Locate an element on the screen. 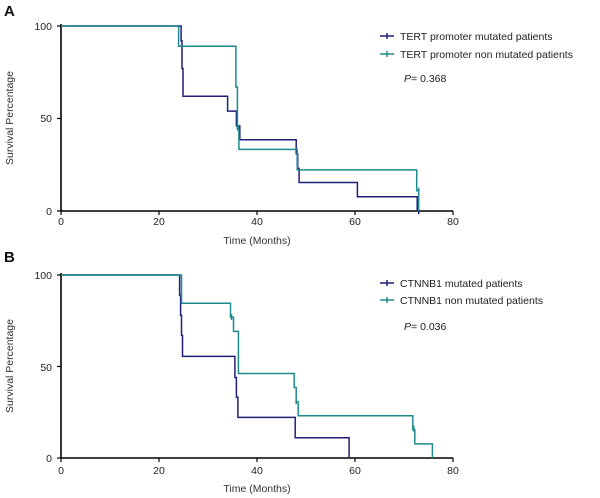 Image resolution: width=600 pixels, height=498 pixels. panel-b-y-axis-title: Survival Percentage is located at coordinates (10, 366).